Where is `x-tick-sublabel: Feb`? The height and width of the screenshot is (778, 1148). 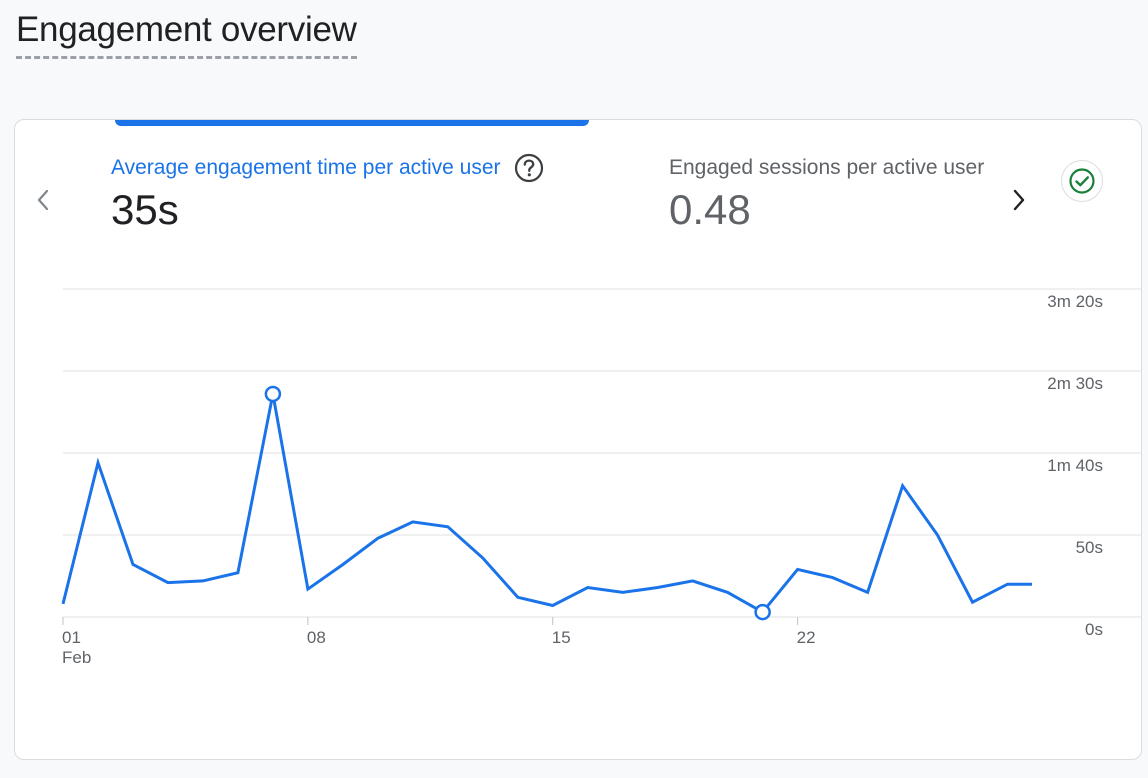
x-tick-sublabel: Feb is located at coordinates (76, 657).